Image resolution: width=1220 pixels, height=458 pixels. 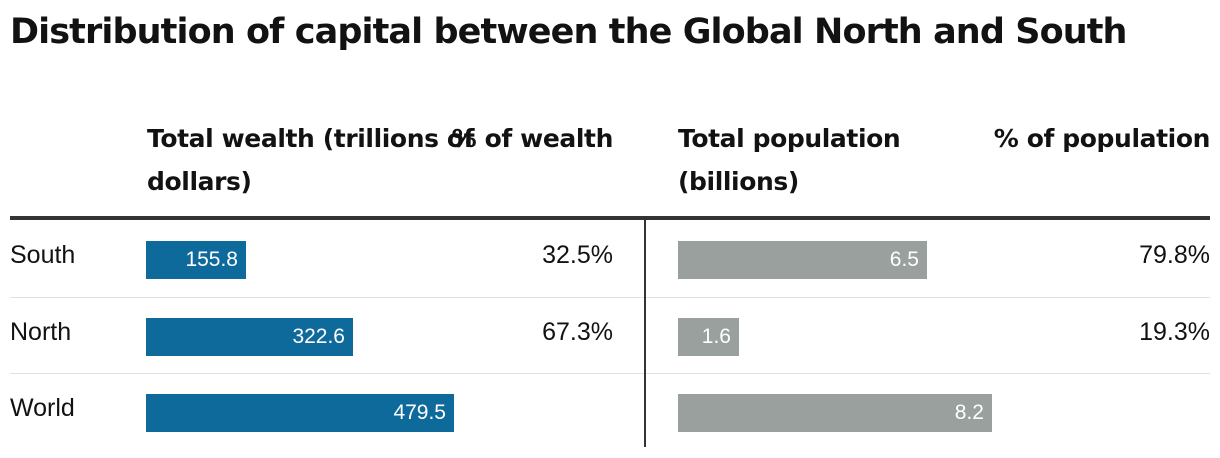 I want to click on header-rule, so click(x=610, y=218).